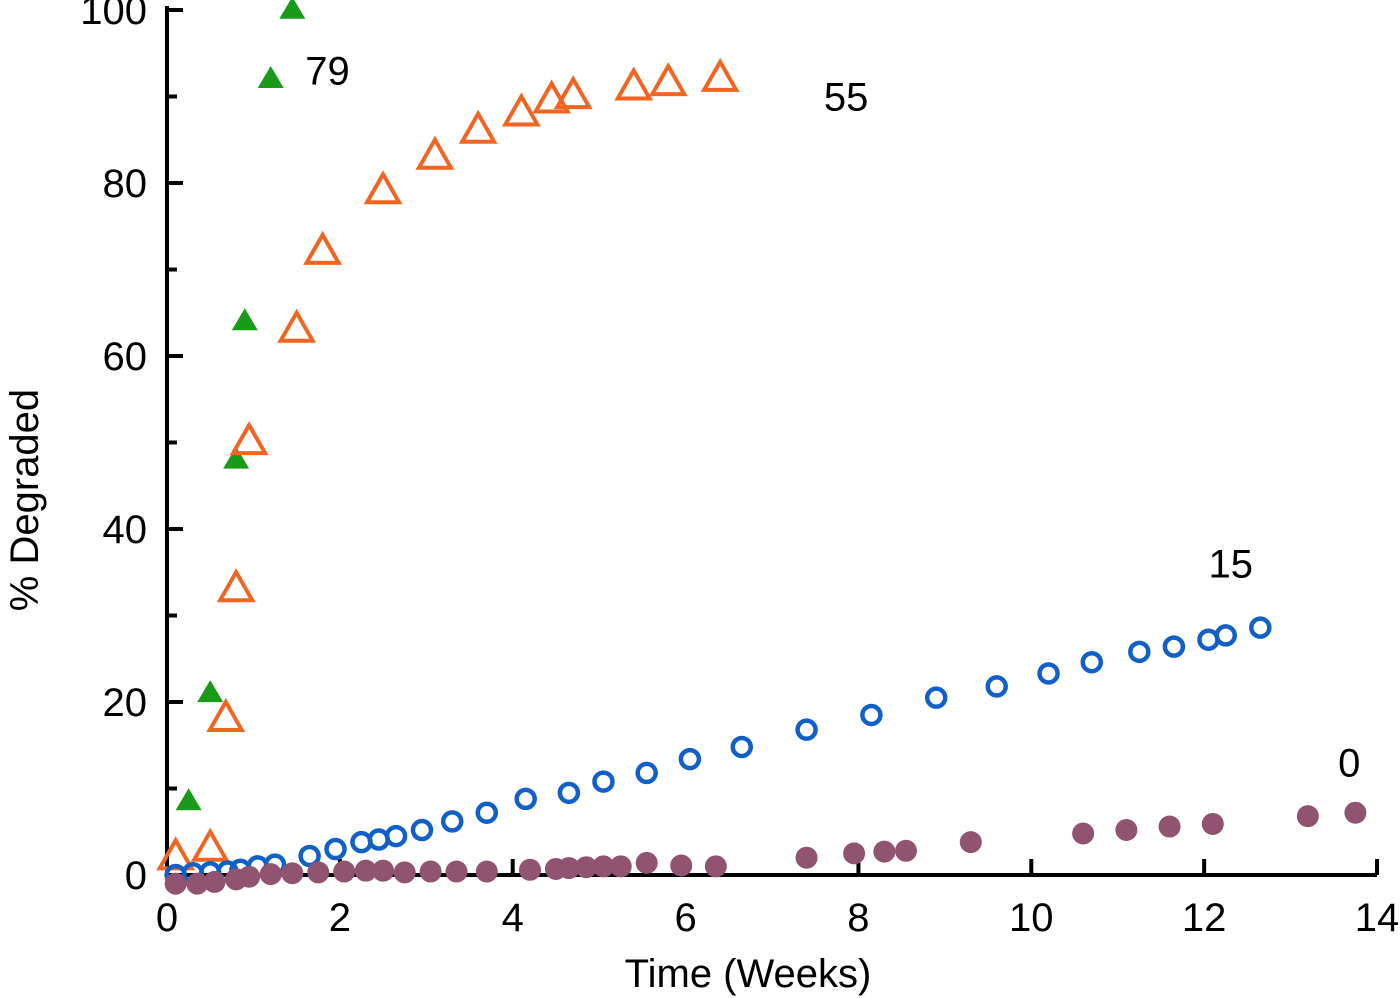 Image resolution: width=1400 pixels, height=998 pixels. I want to click on y-tick-label-100: 100, so click(113, 16).